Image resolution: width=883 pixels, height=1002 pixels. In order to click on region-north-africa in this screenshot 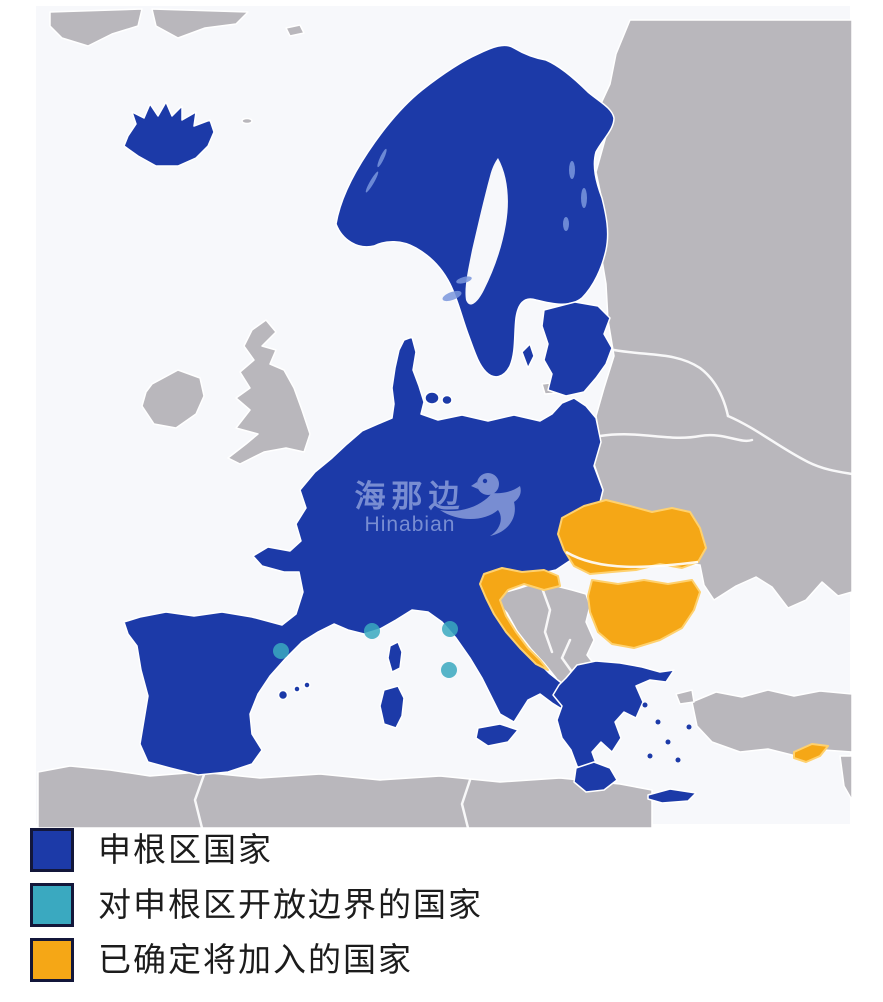, I will do `click(345, 797)`.